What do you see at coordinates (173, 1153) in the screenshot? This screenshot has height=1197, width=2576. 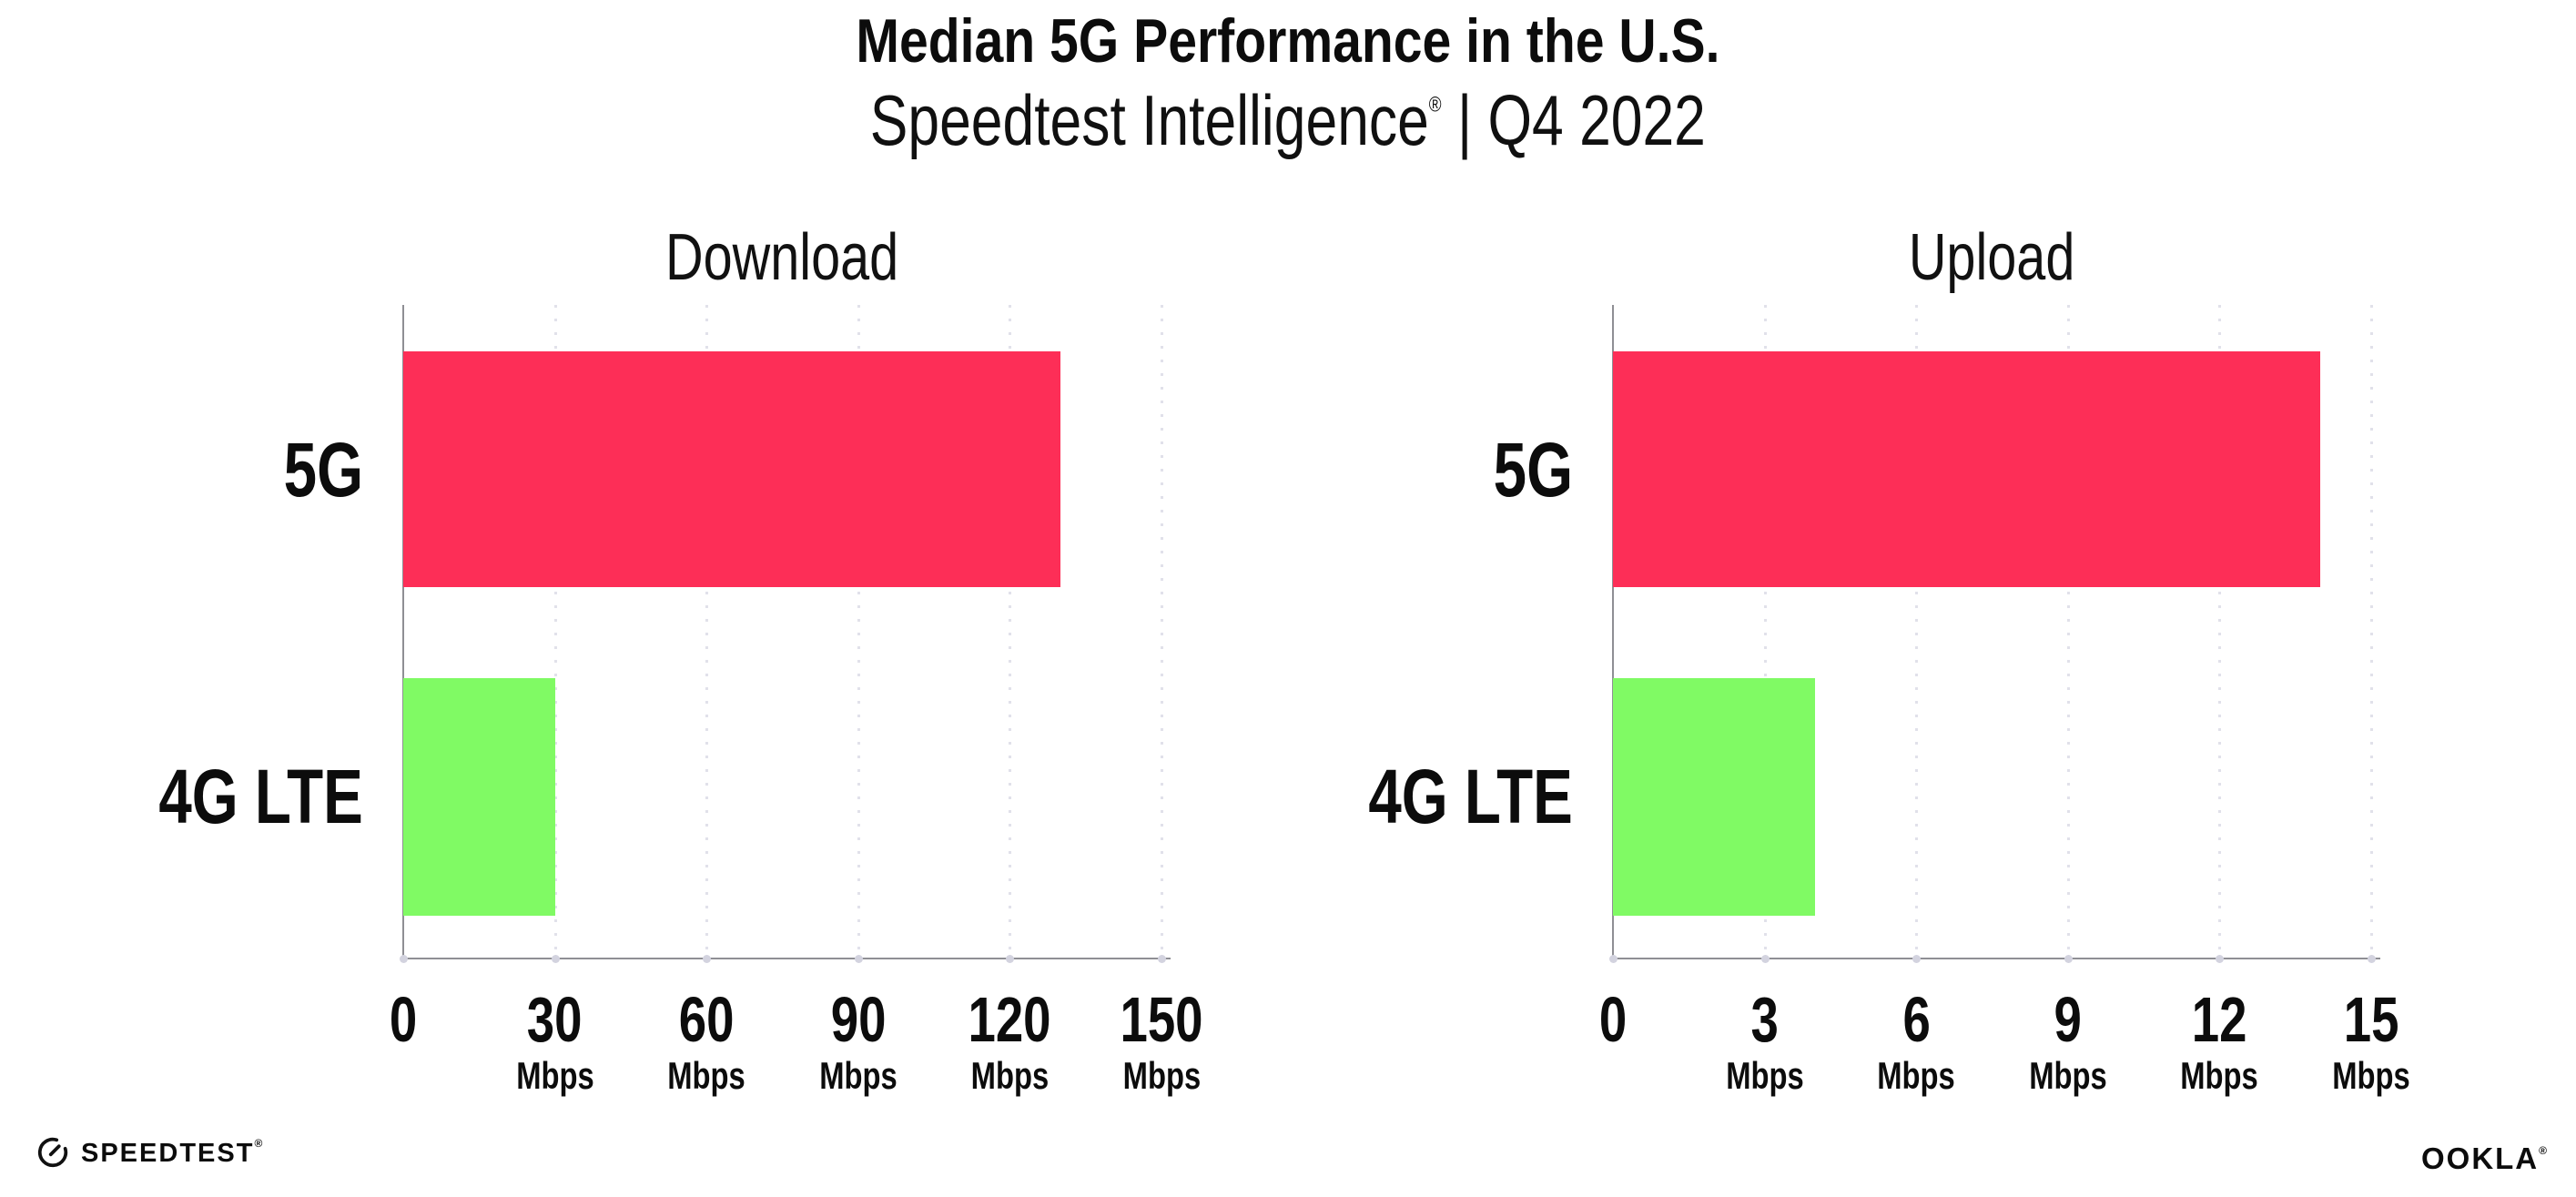 I see `speedtest-wordmark: SPEEDTEST®` at bounding box center [173, 1153].